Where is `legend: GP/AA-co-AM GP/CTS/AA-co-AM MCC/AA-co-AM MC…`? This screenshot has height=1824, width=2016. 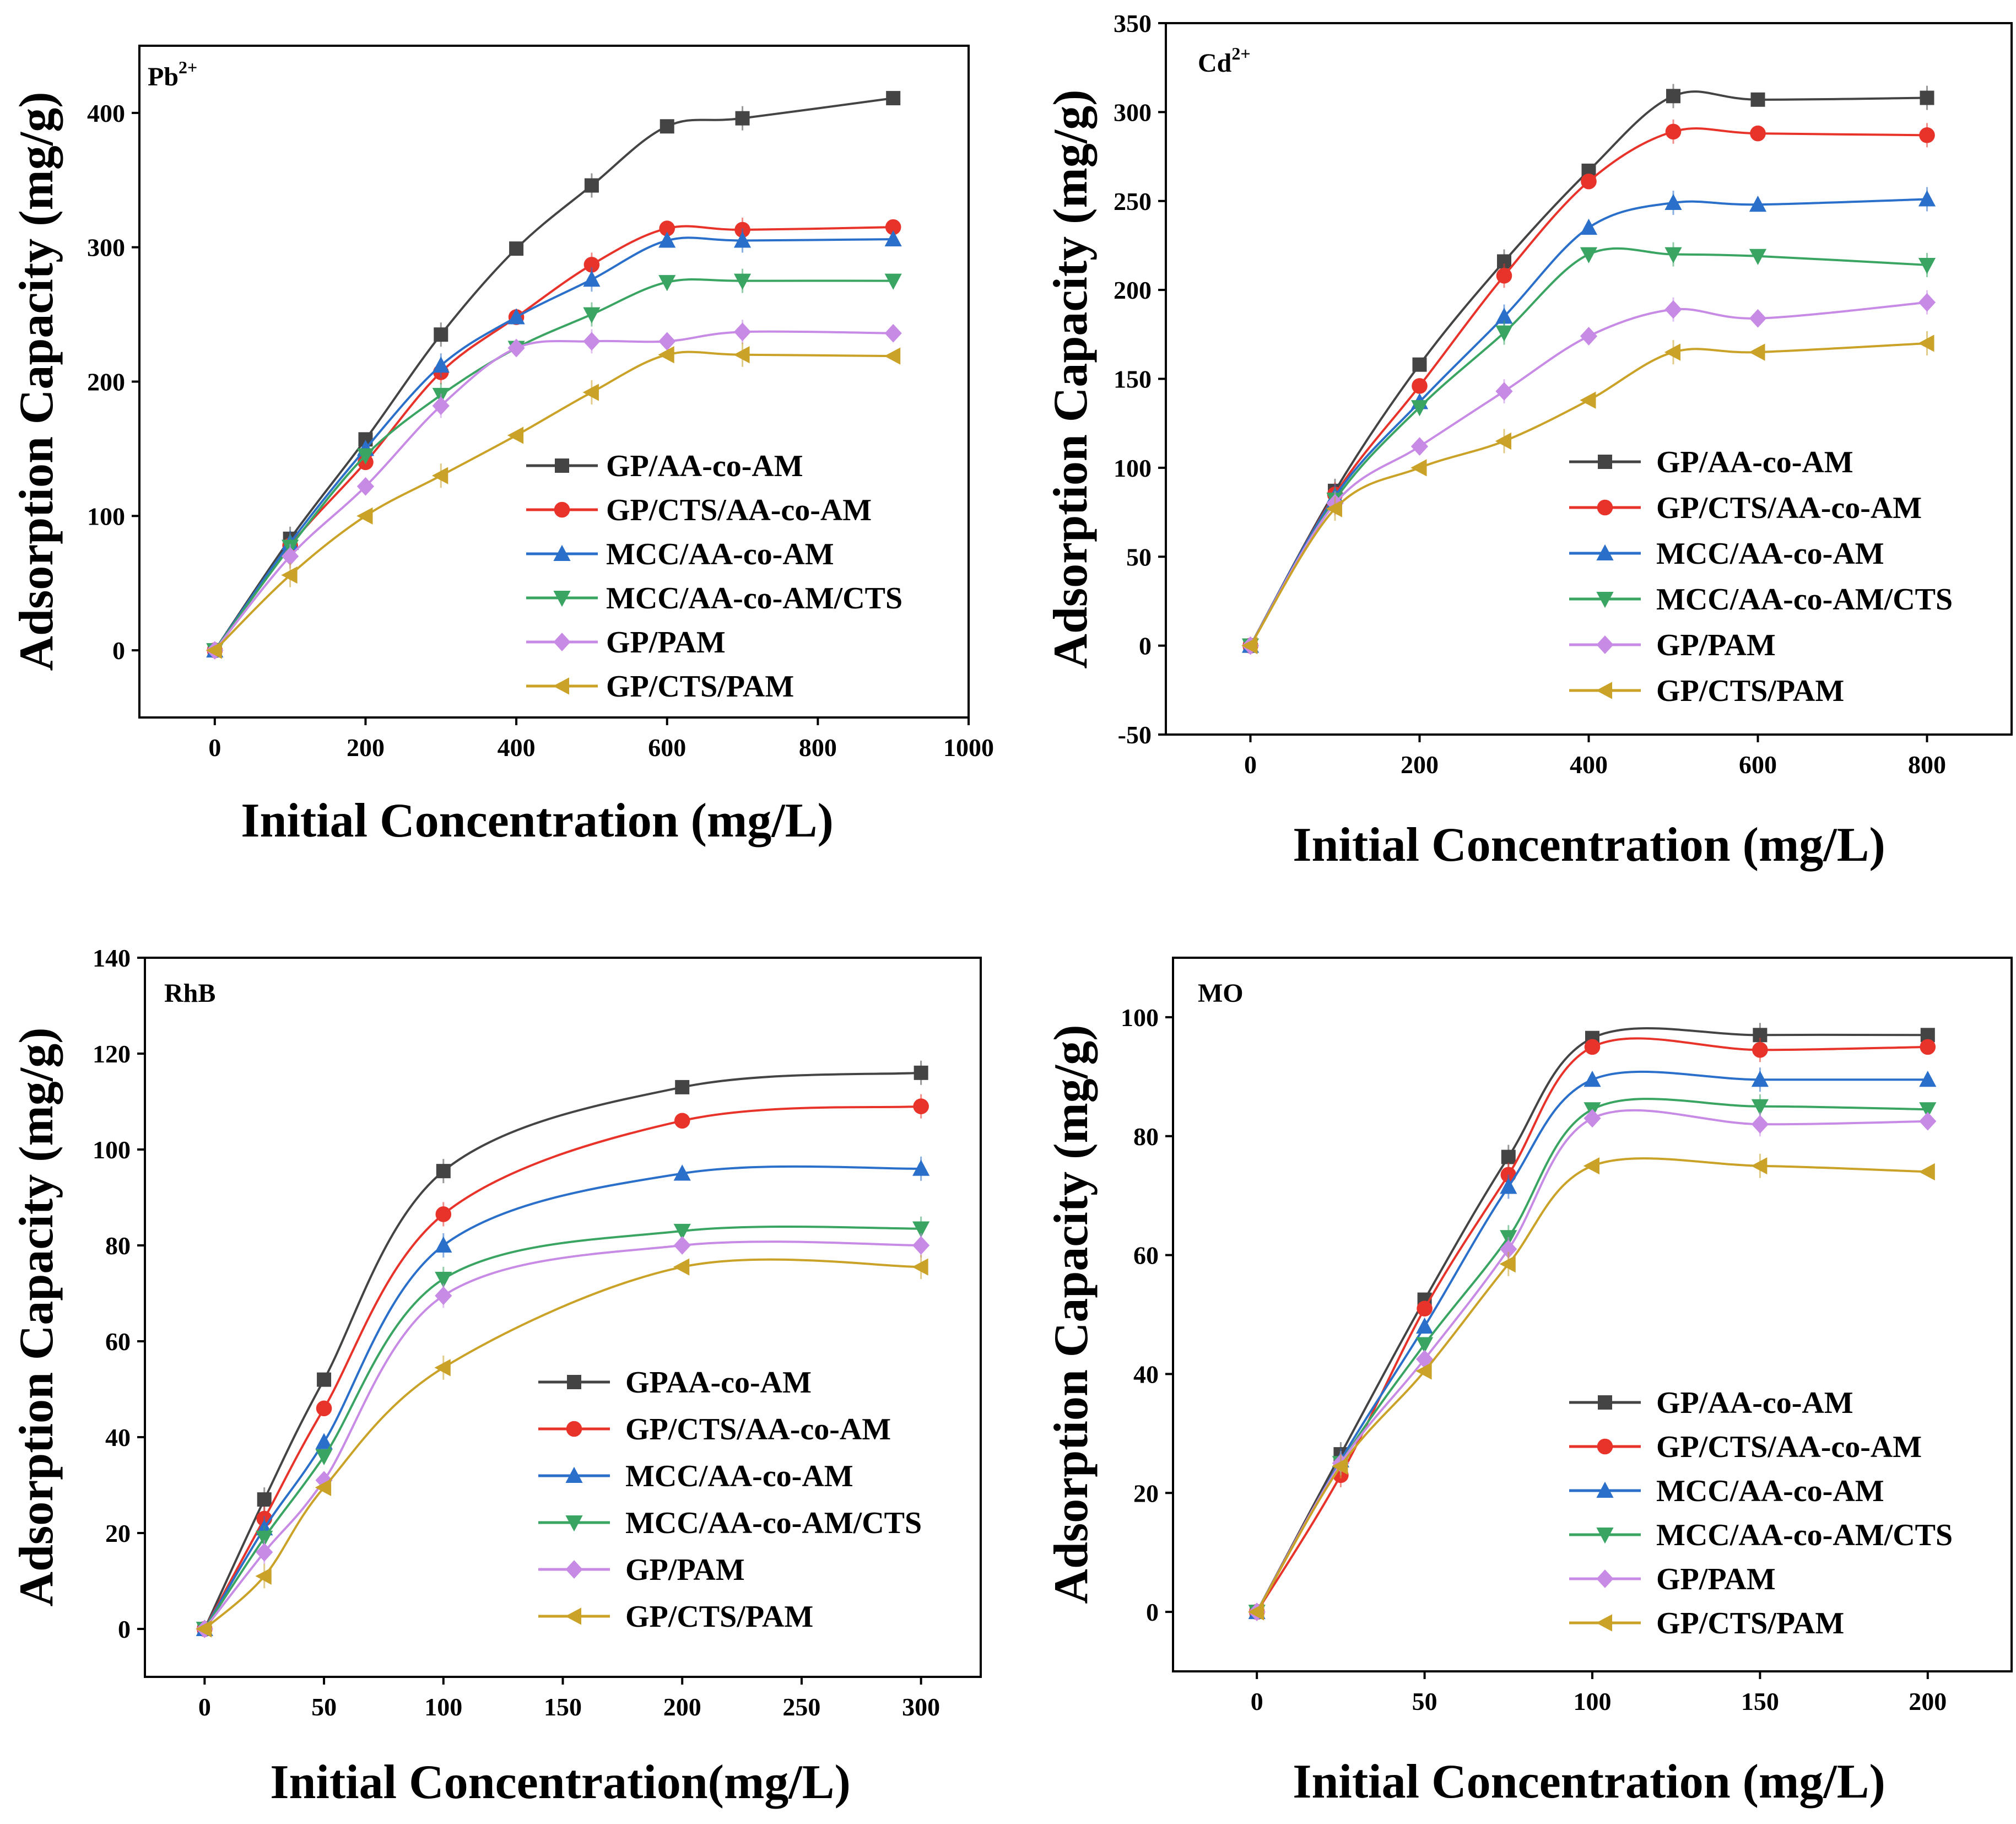 legend: GP/AA-co-AM GP/CTS/AA-co-AM MCC/AA-co-AM MC… is located at coordinates (1761, 576).